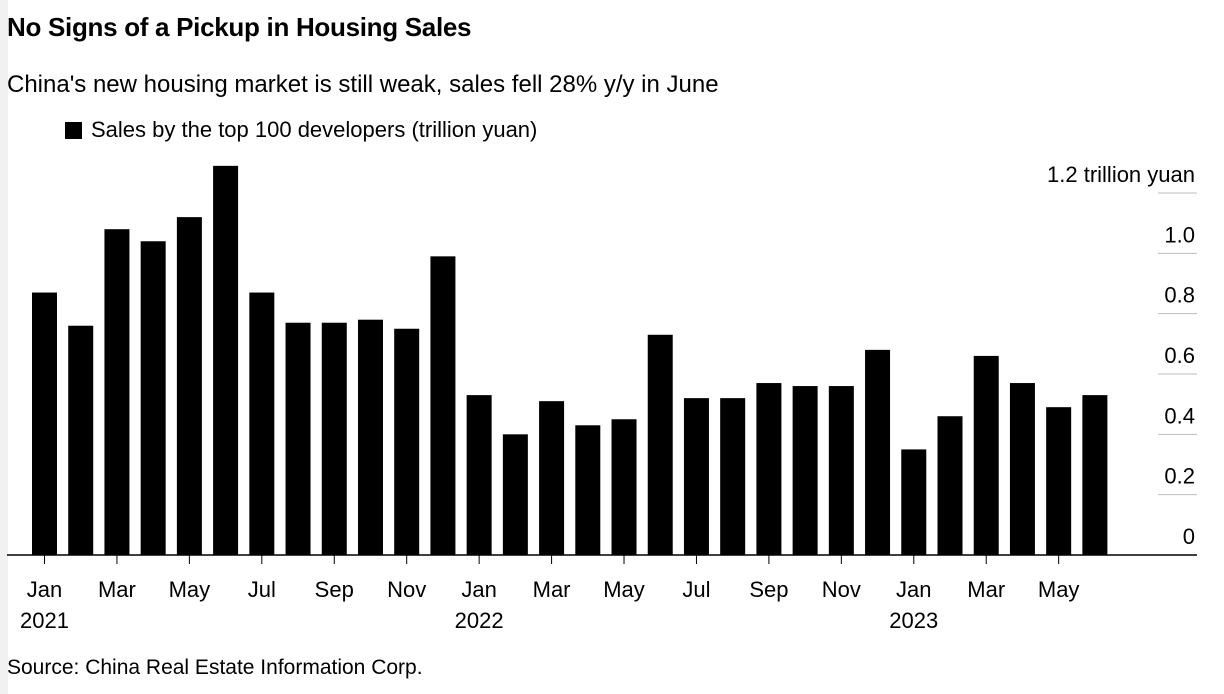 The image size is (1224, 694). I want to click on x-tick-year-label: 2021, so click(44, 620).